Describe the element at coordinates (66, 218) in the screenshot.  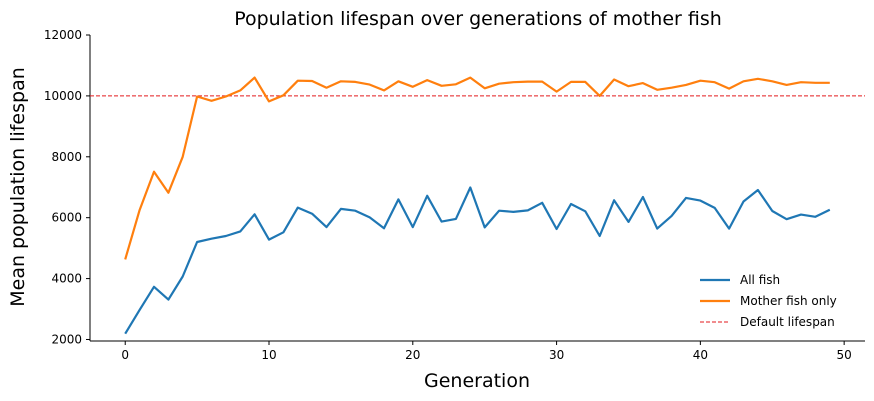
I see `y-tick-label: 6000` at that location.